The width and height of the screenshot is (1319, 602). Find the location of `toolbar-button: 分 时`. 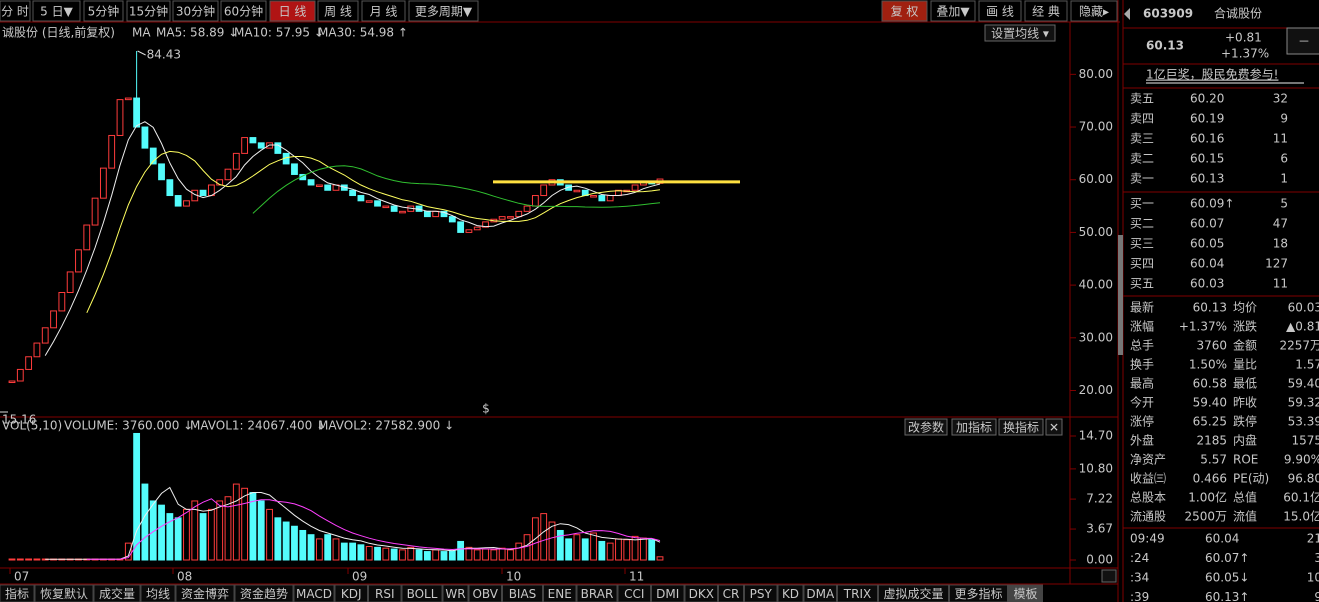

toolbar-button: 分 时 is located at coordinates (15, 12).